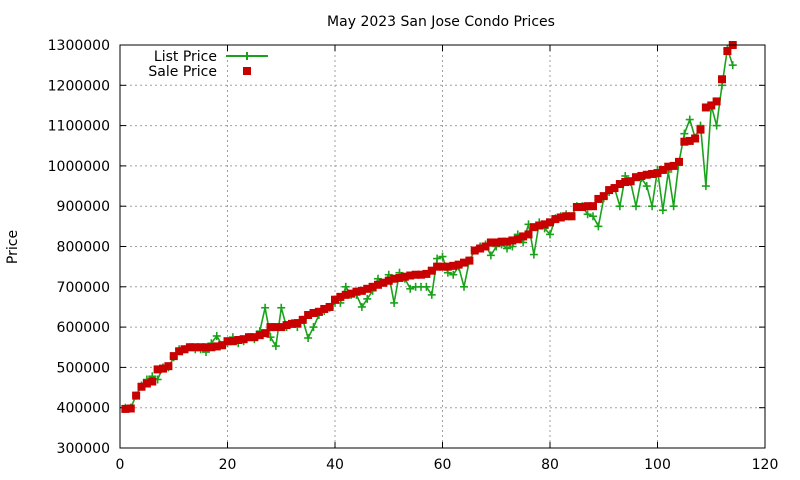 Image resolution: width=800 pixels, height=480 pixels. Describe the element at coordinates (83, 207) in the screenshot. I see `y-tick-label: 900000` at that location.